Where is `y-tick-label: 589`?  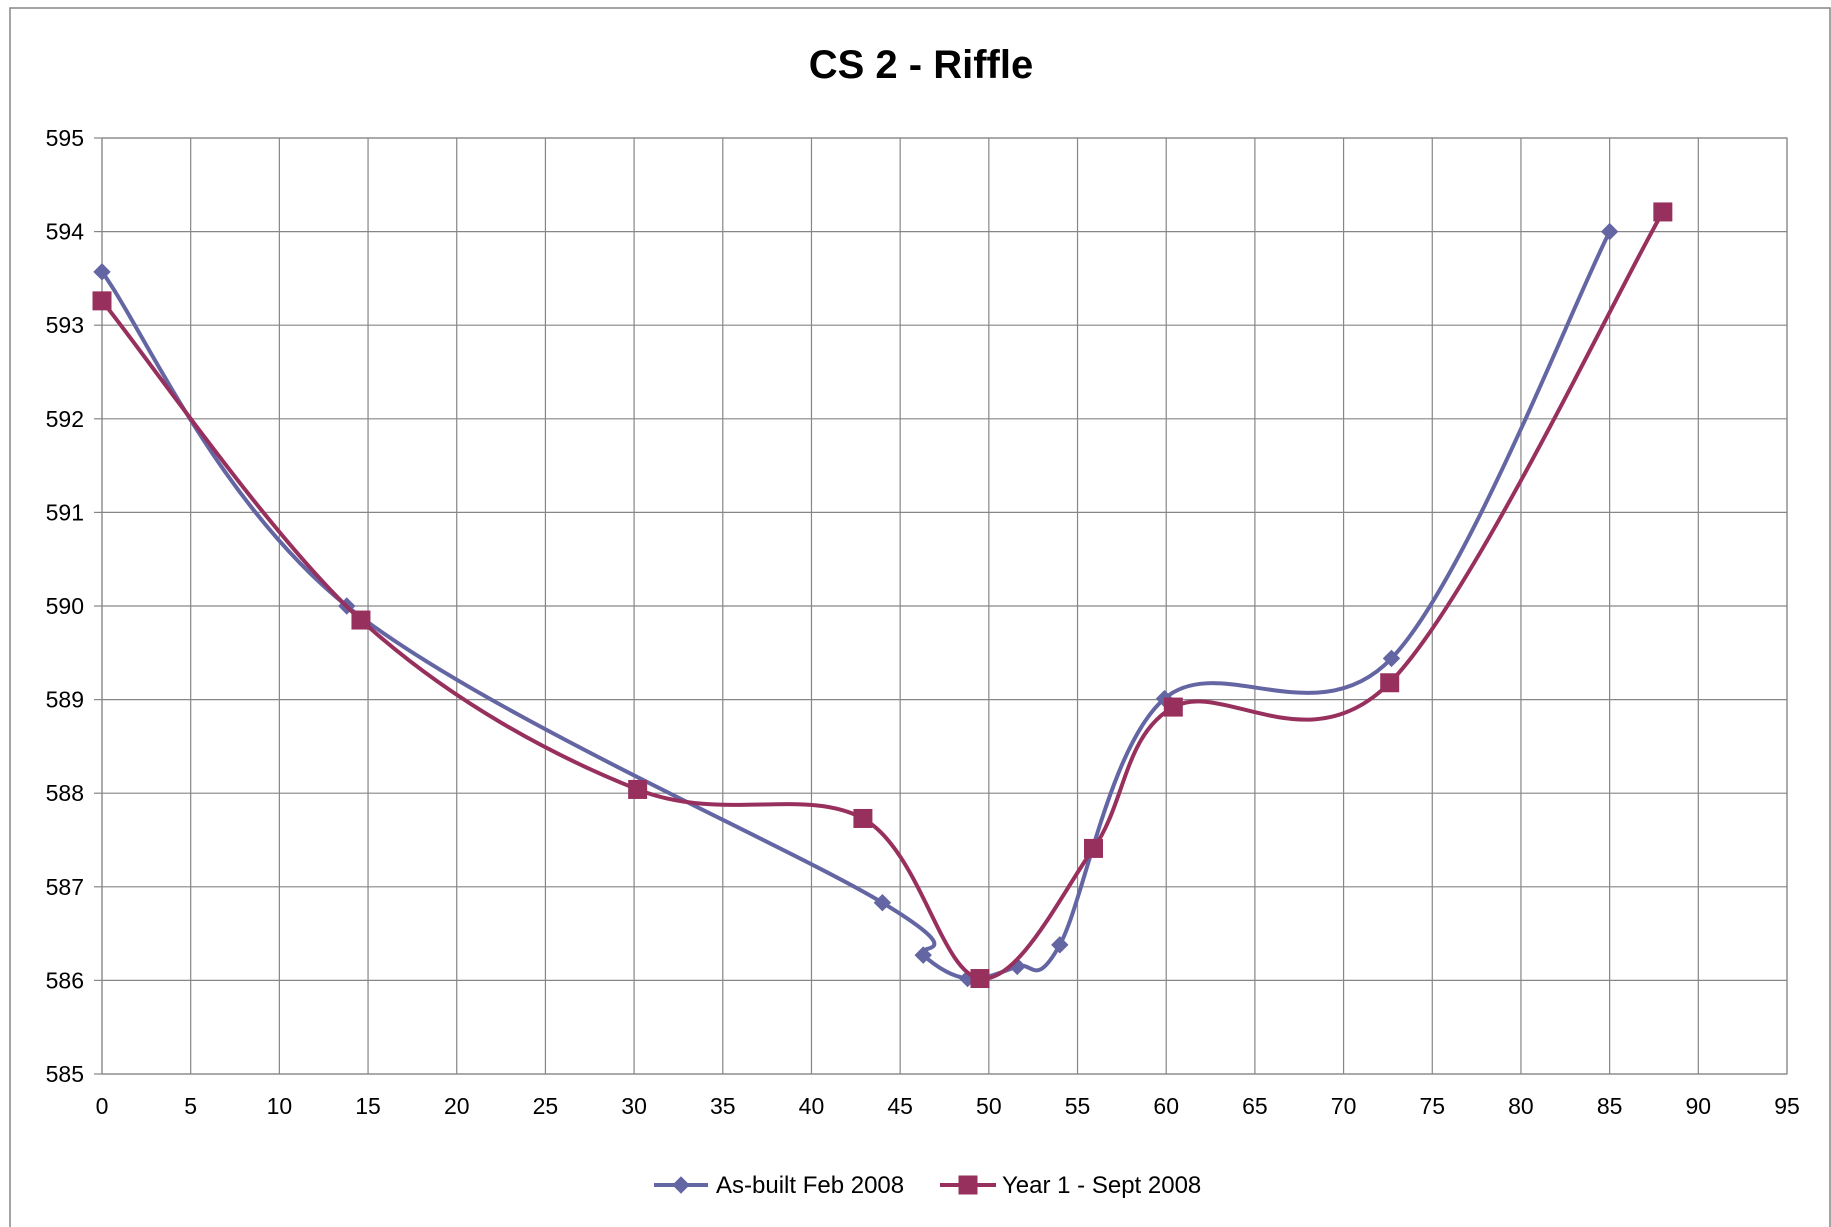 y-tick-label: 589 is located at coordinates (65, 700).